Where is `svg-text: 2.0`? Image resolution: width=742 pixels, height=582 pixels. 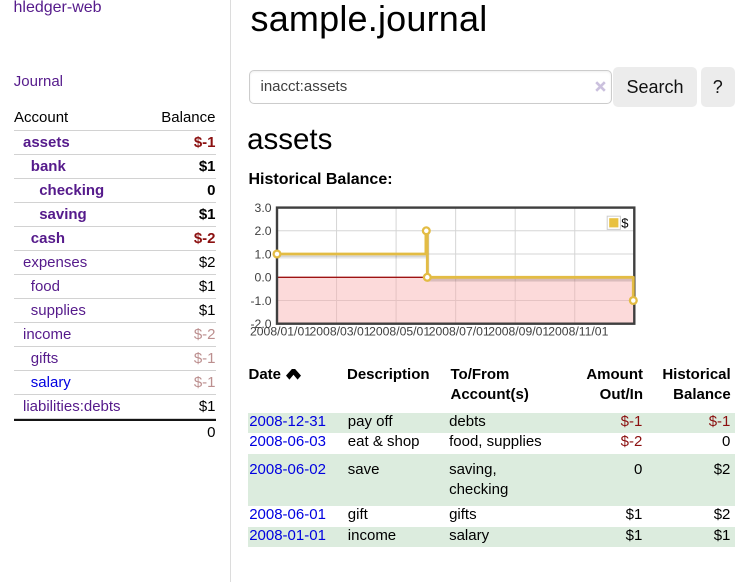
svg-text: 2.0 is located at coordinates (263, 231).